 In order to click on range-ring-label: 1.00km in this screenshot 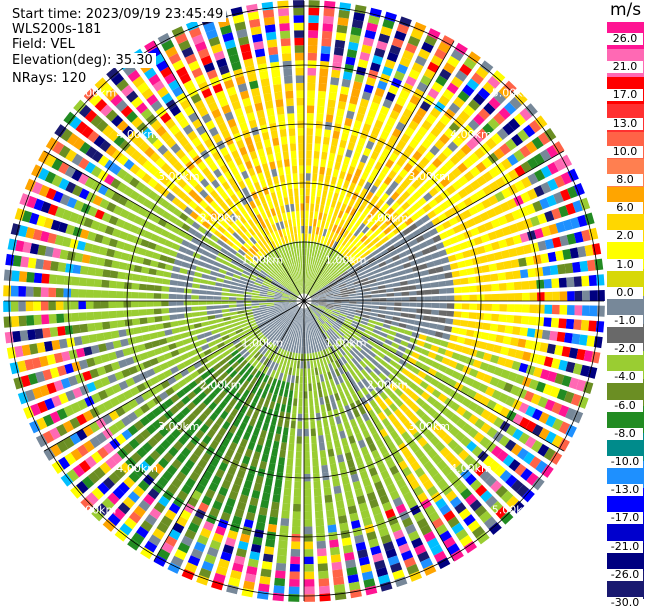, I will do `click(262, 259)`.